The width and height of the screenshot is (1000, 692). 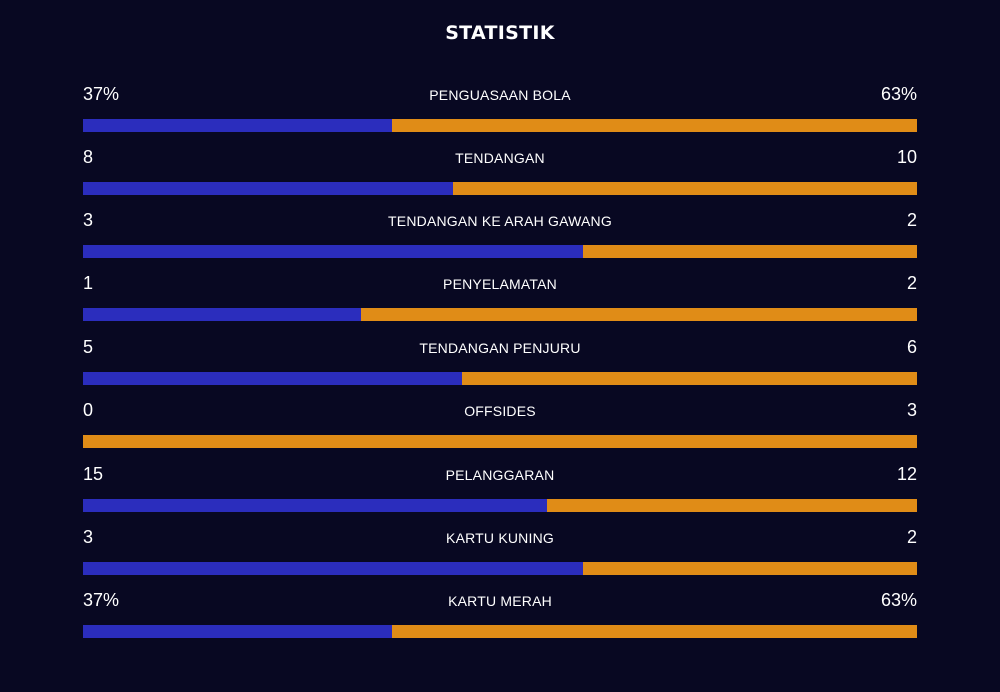 I want to click on stat-label: TENDANGAN PENJURU, so click(x=500, y=348).